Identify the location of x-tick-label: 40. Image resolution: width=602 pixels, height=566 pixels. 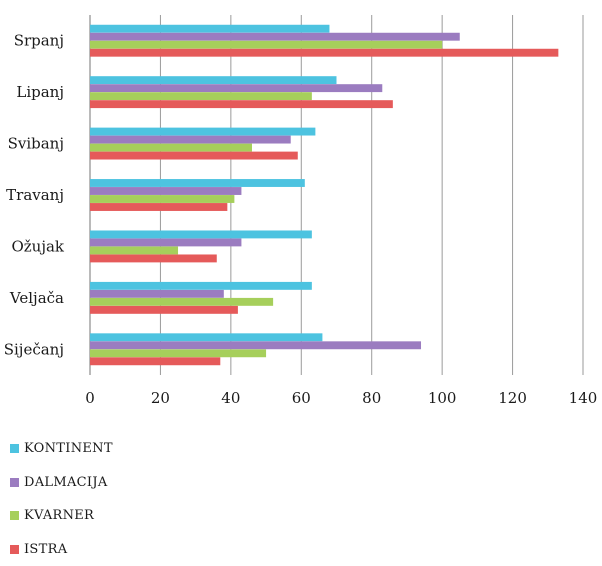
(230, 398).